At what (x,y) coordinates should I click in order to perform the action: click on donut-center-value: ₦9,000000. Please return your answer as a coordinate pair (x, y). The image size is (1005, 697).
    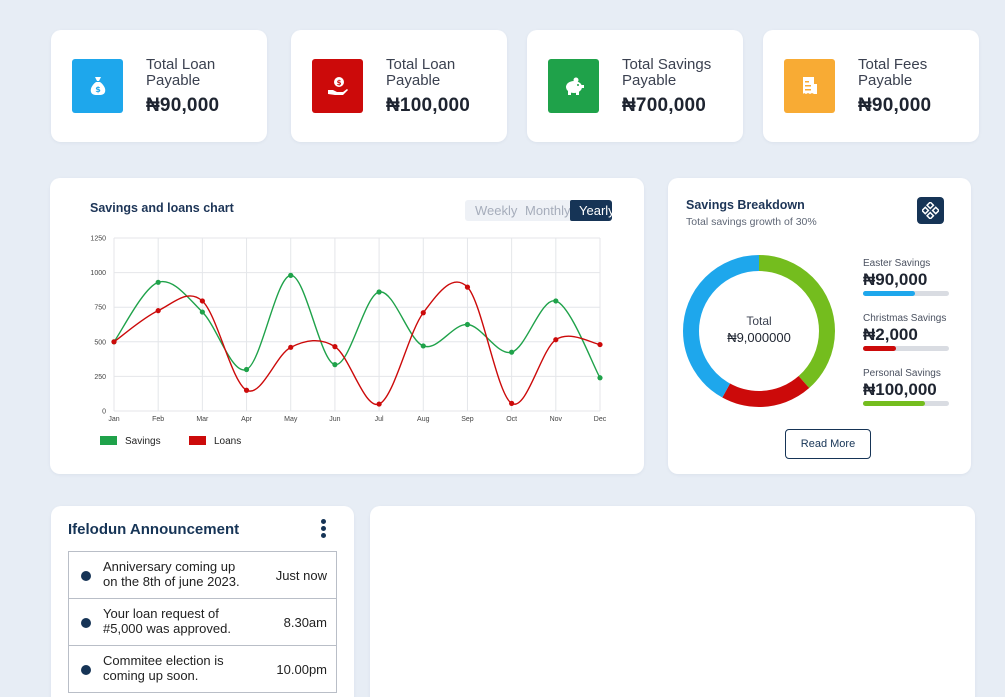
    Looking at the image, I should click on (759, 337).